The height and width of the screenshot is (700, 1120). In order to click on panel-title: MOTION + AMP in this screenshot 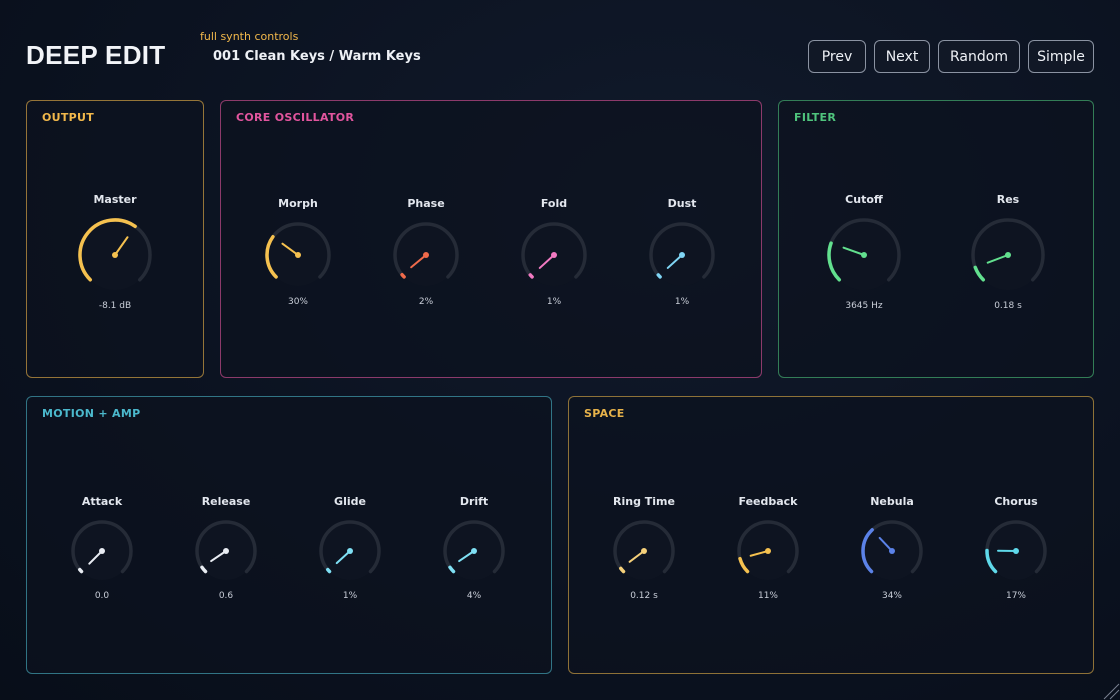, I will do `click(91, 413)`.